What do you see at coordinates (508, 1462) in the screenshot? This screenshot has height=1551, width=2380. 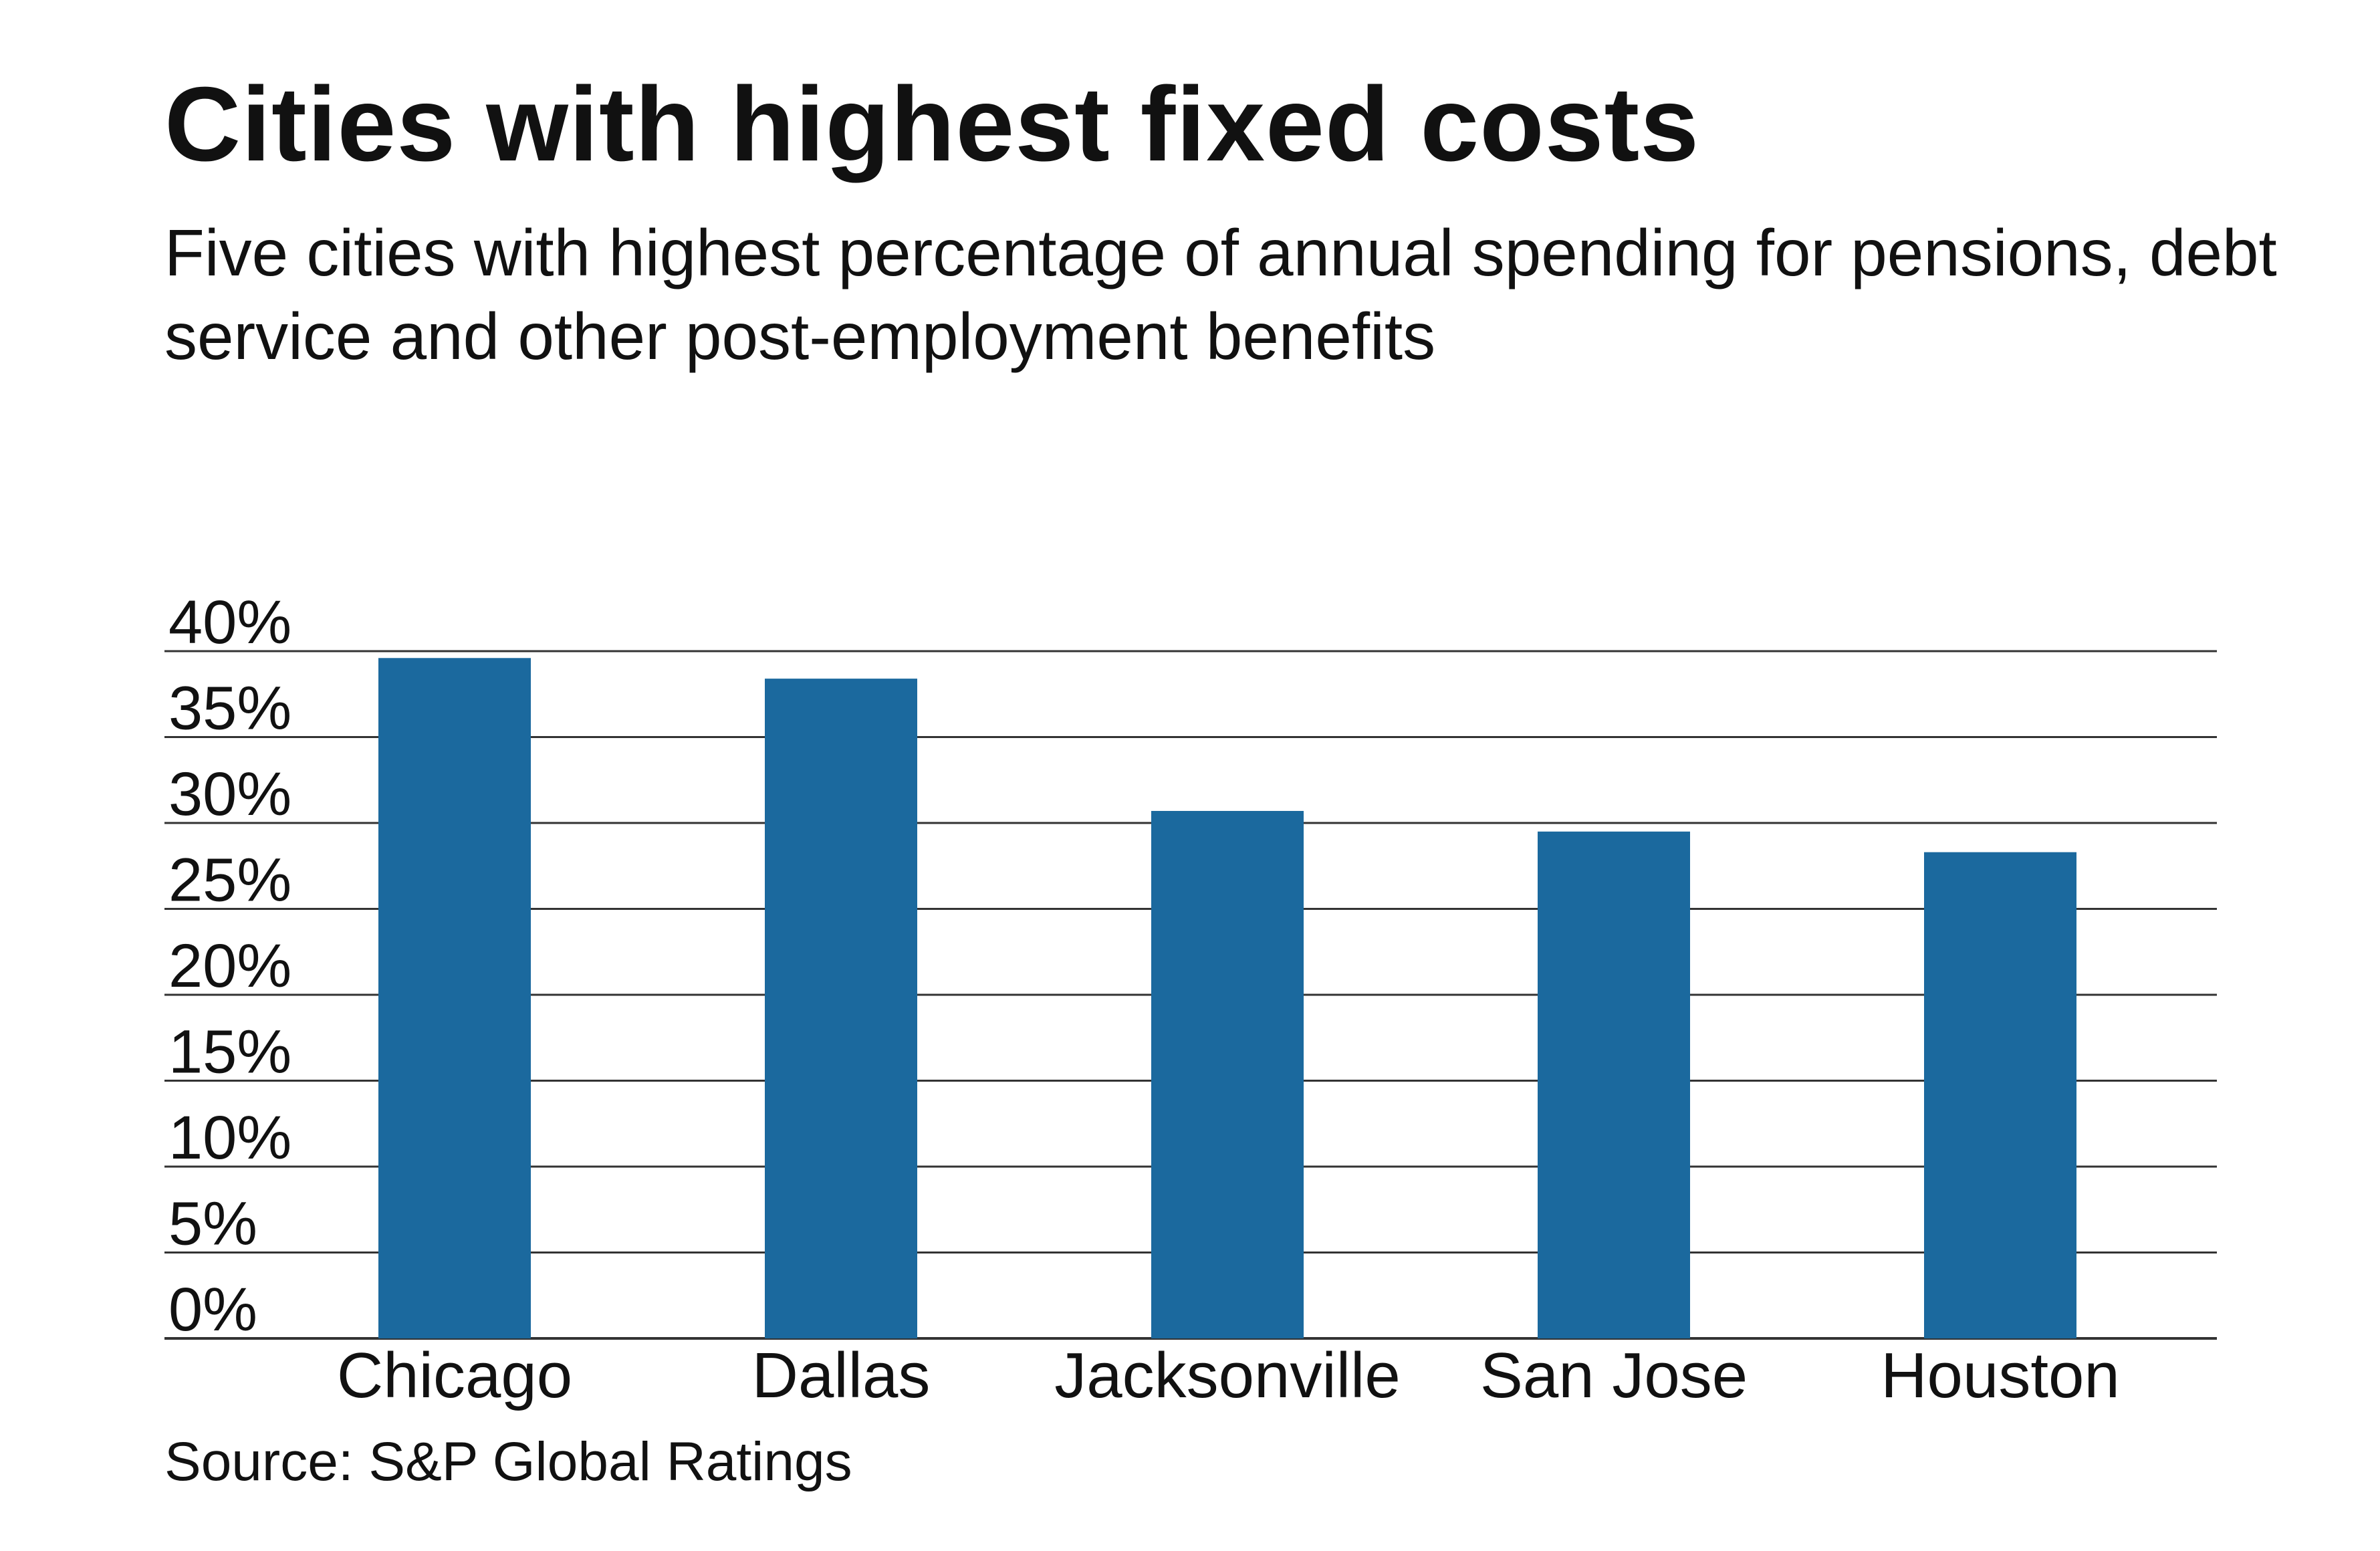 I see `source-note: Source: S&P Global Ratings` at bounding box center [508, 1462].